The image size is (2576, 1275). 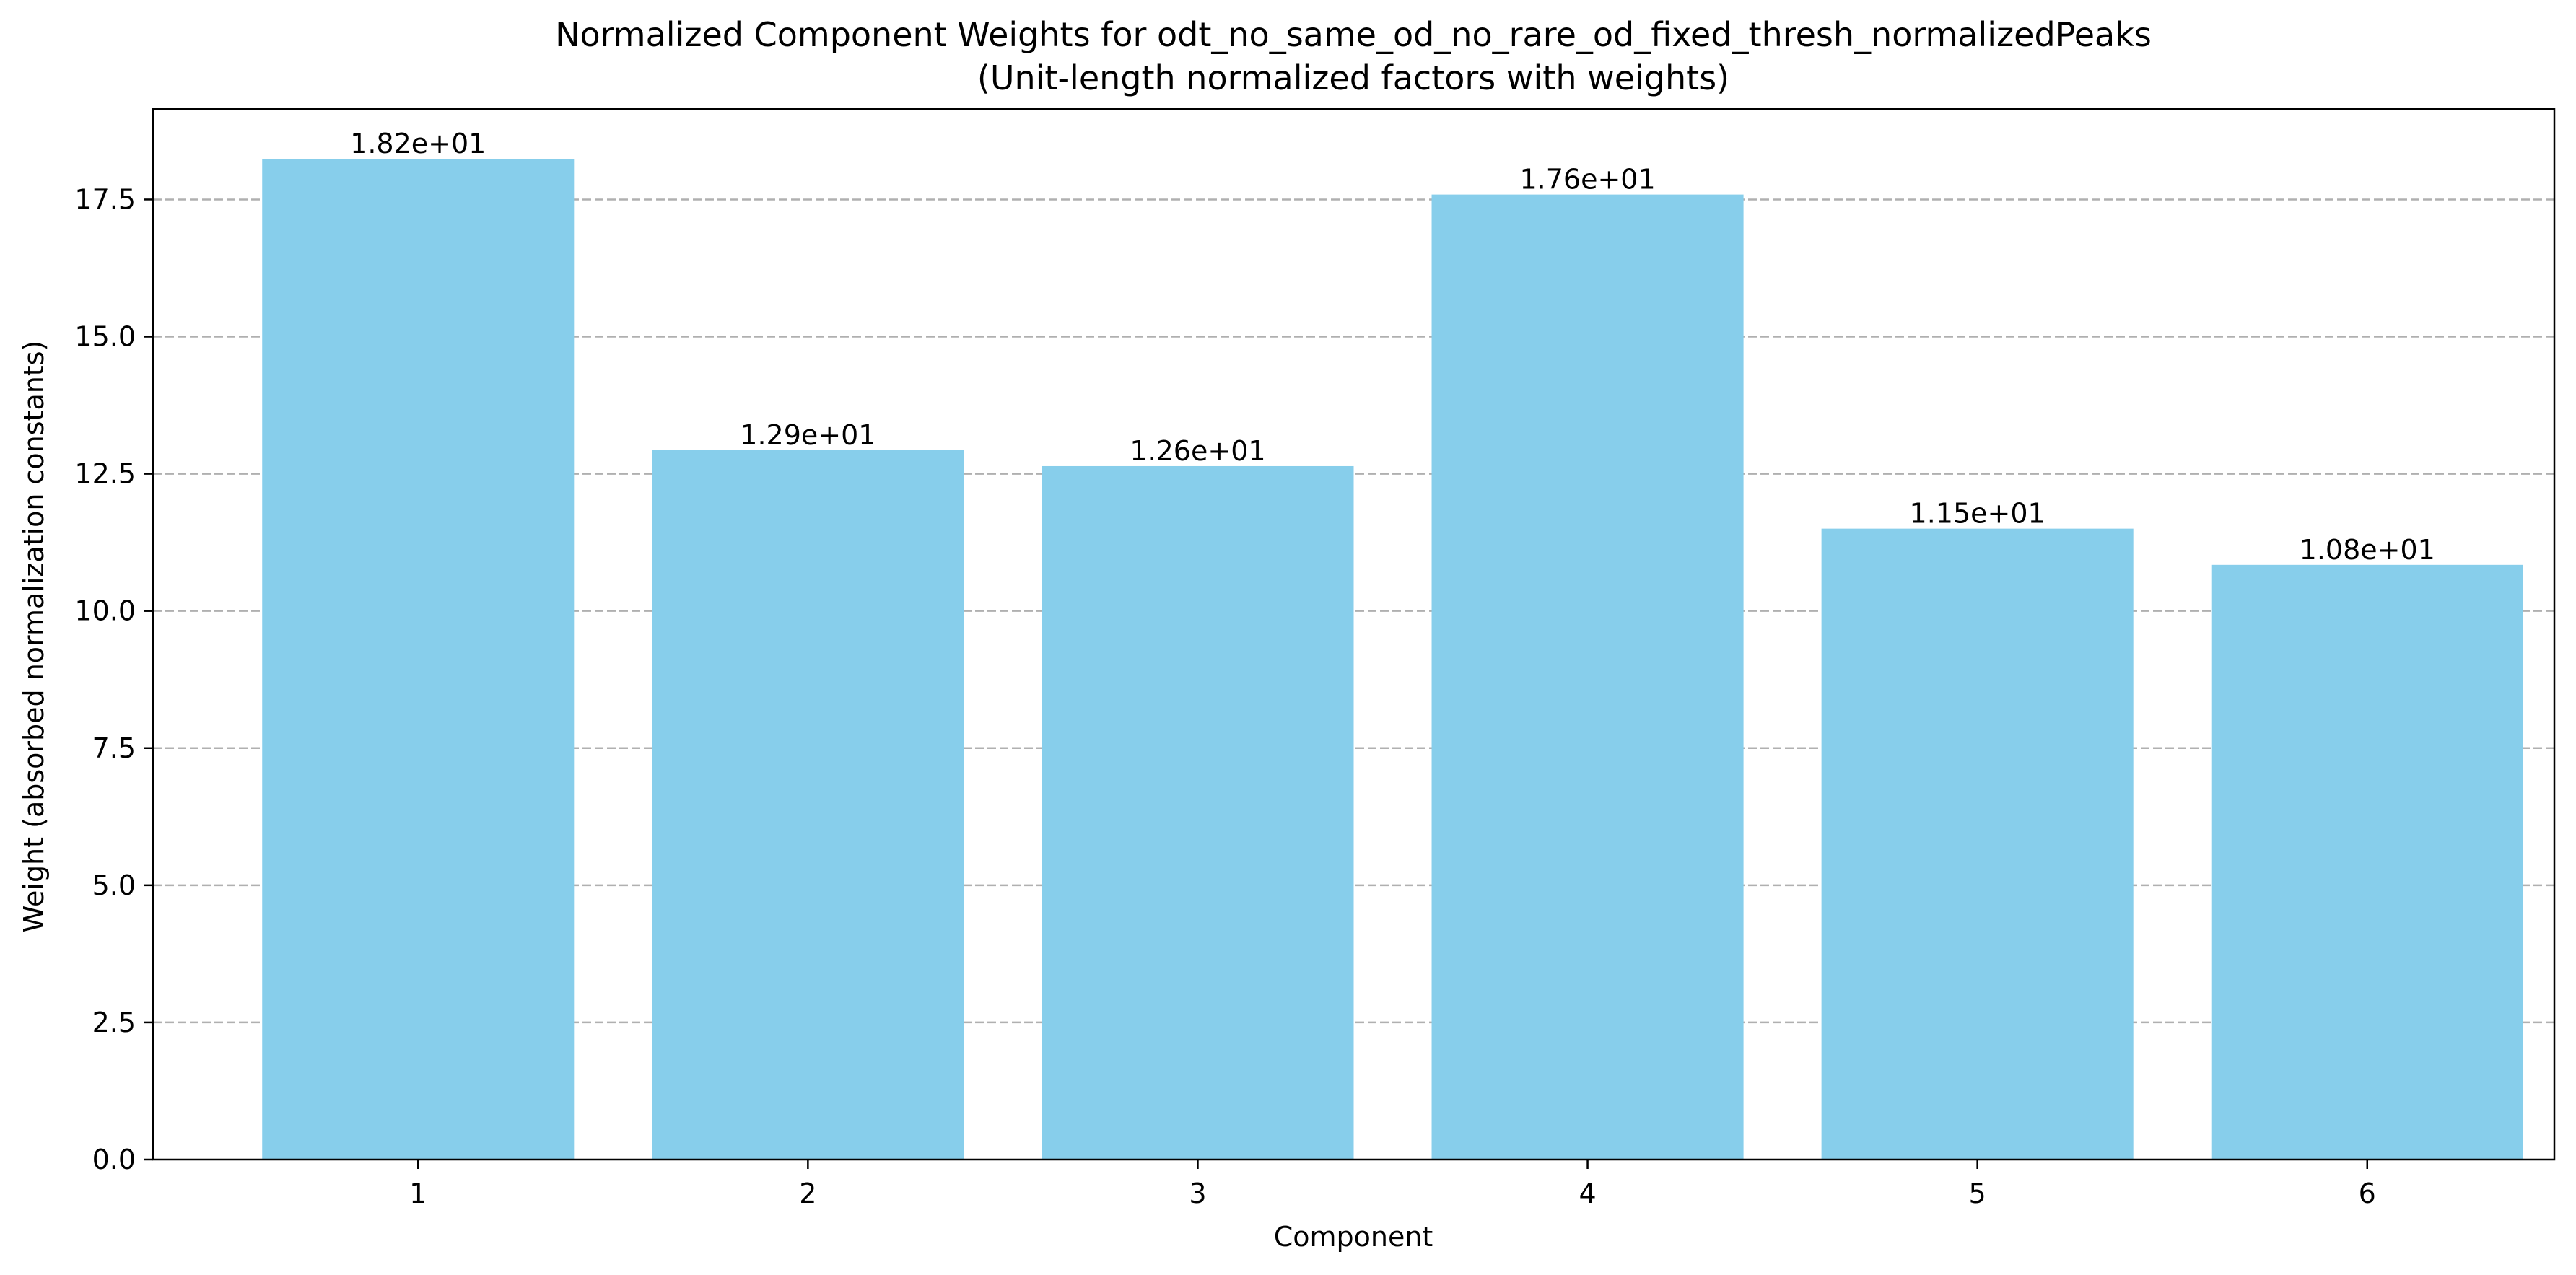 I want to click on bar-value-label: 1.76e+01, so click(x=1587, y=180).